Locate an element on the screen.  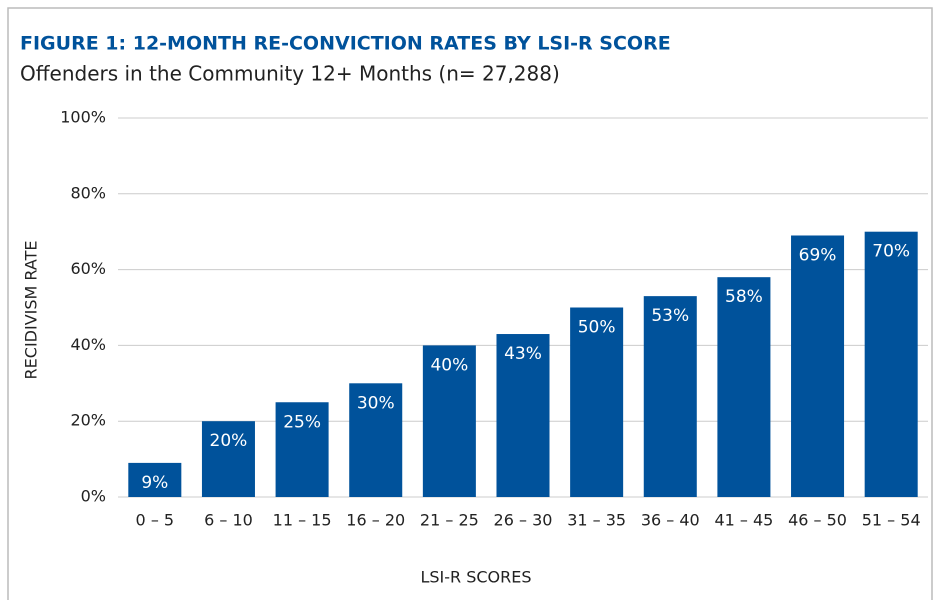
value-label: 50% is located at coordinates (597, 328).